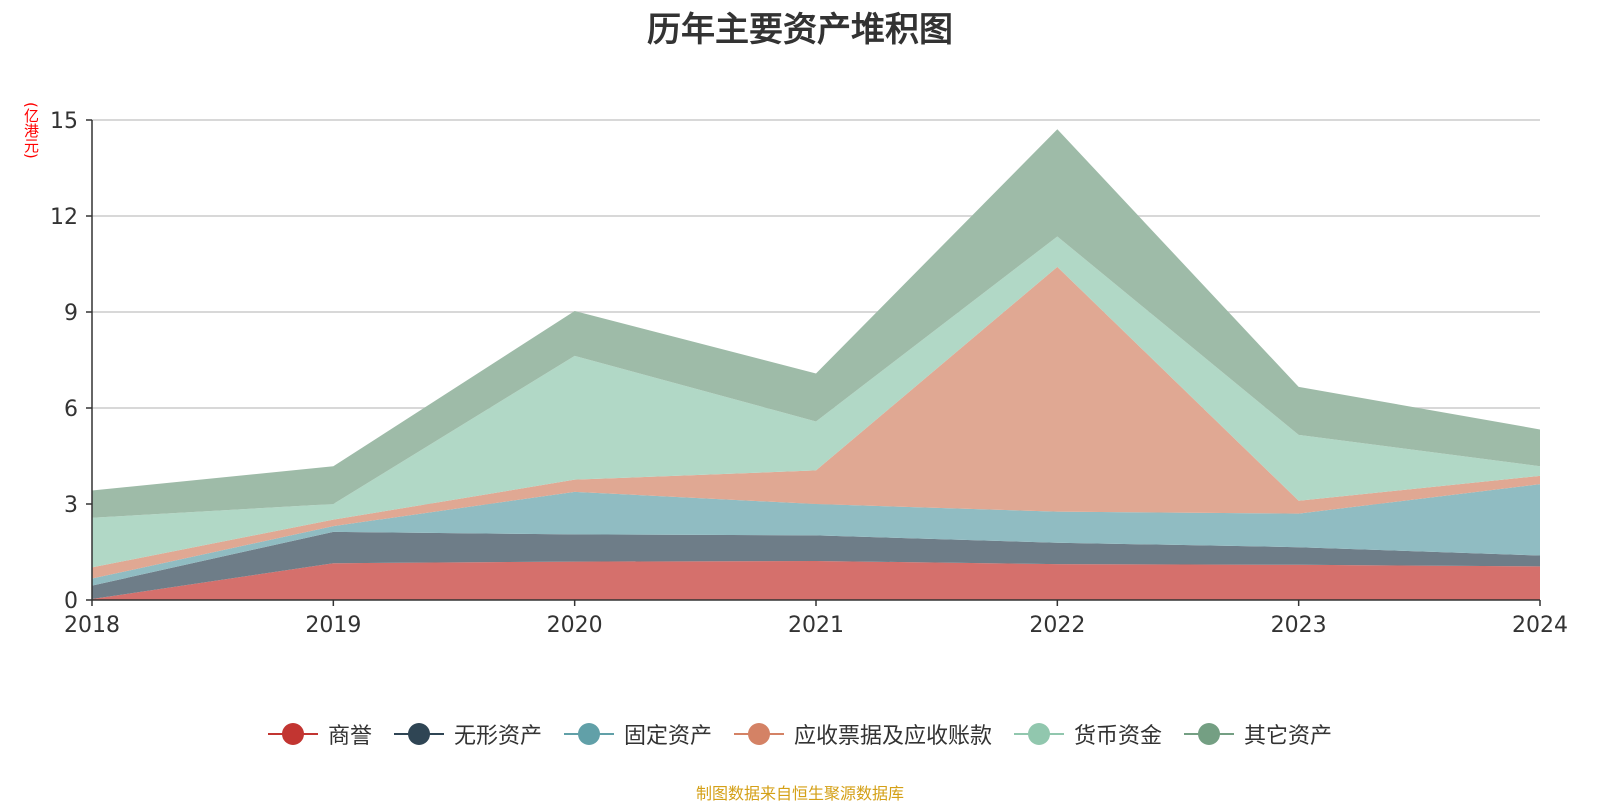 This screenshot has height=804, width=1600. Describe the element at coordinates (667, 736) in the screenshot. I see `legend-label: 固定资产` at that location.